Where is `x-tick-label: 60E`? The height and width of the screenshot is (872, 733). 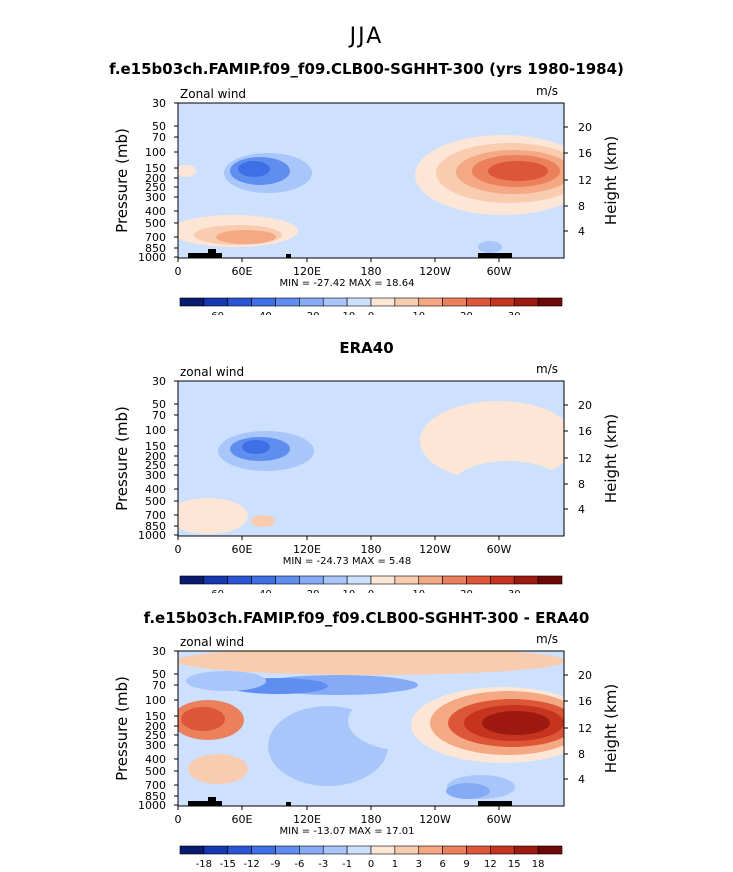 x-tick-label: 60E is located at coordinates (242, 819).